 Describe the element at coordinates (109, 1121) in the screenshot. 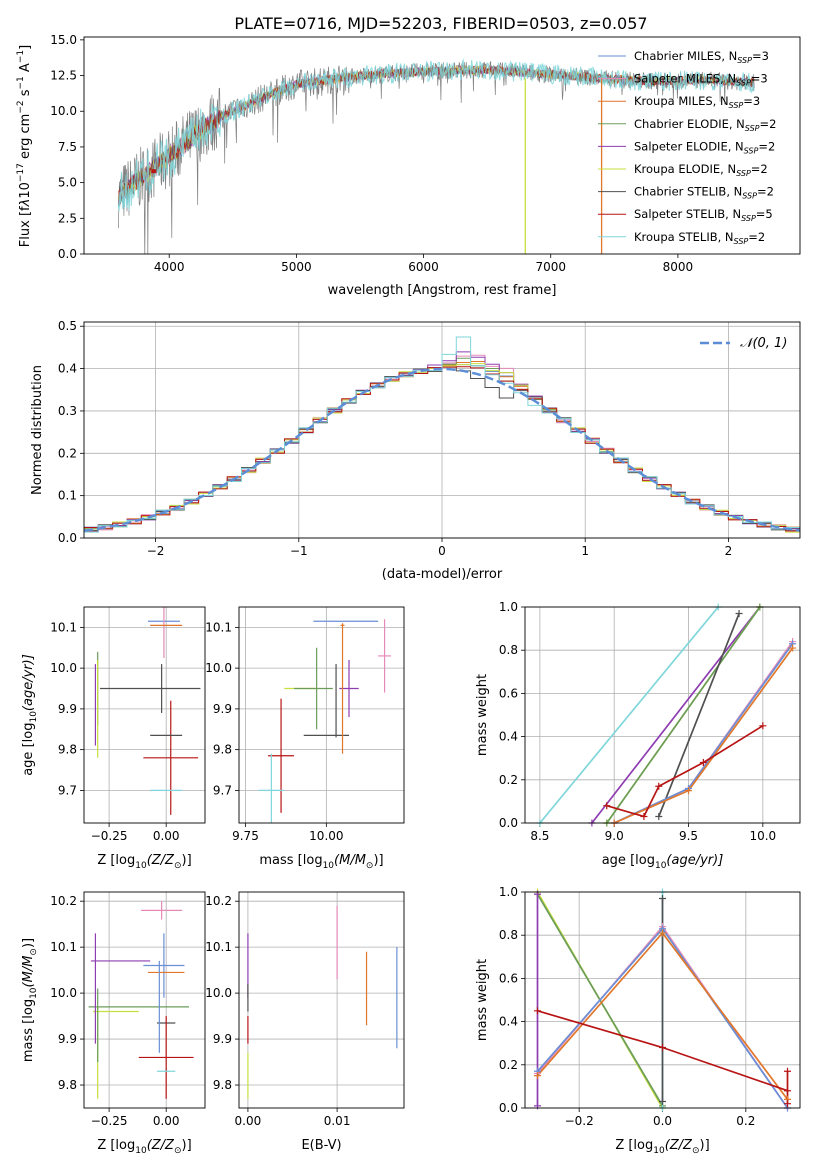

I see `x-tick-label: −0.25` at that location.